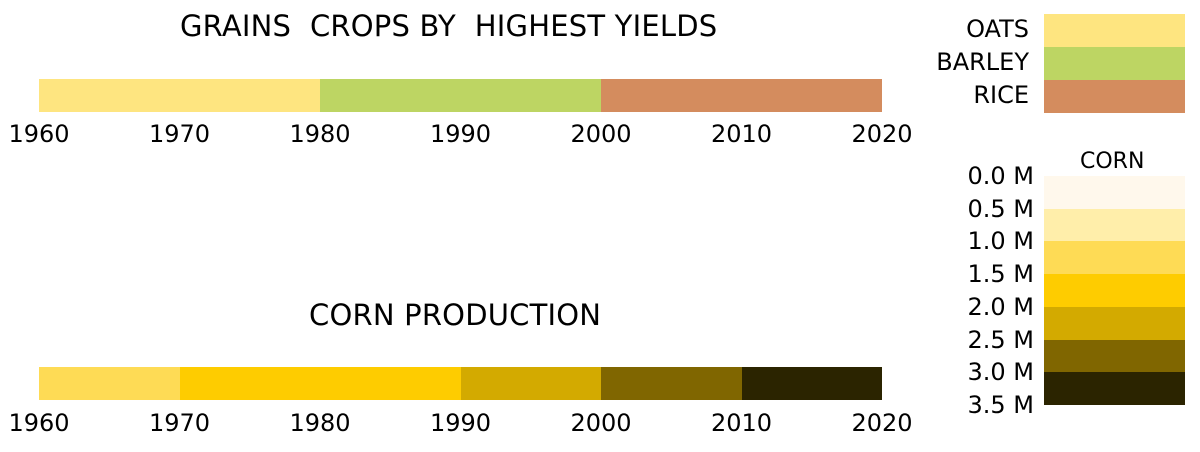 The height and width of the screenshot is (452, 1200). Describe the element at coordinates (320, 423) in the screenshot. I see `corn-tick-label: 1980` at that location.